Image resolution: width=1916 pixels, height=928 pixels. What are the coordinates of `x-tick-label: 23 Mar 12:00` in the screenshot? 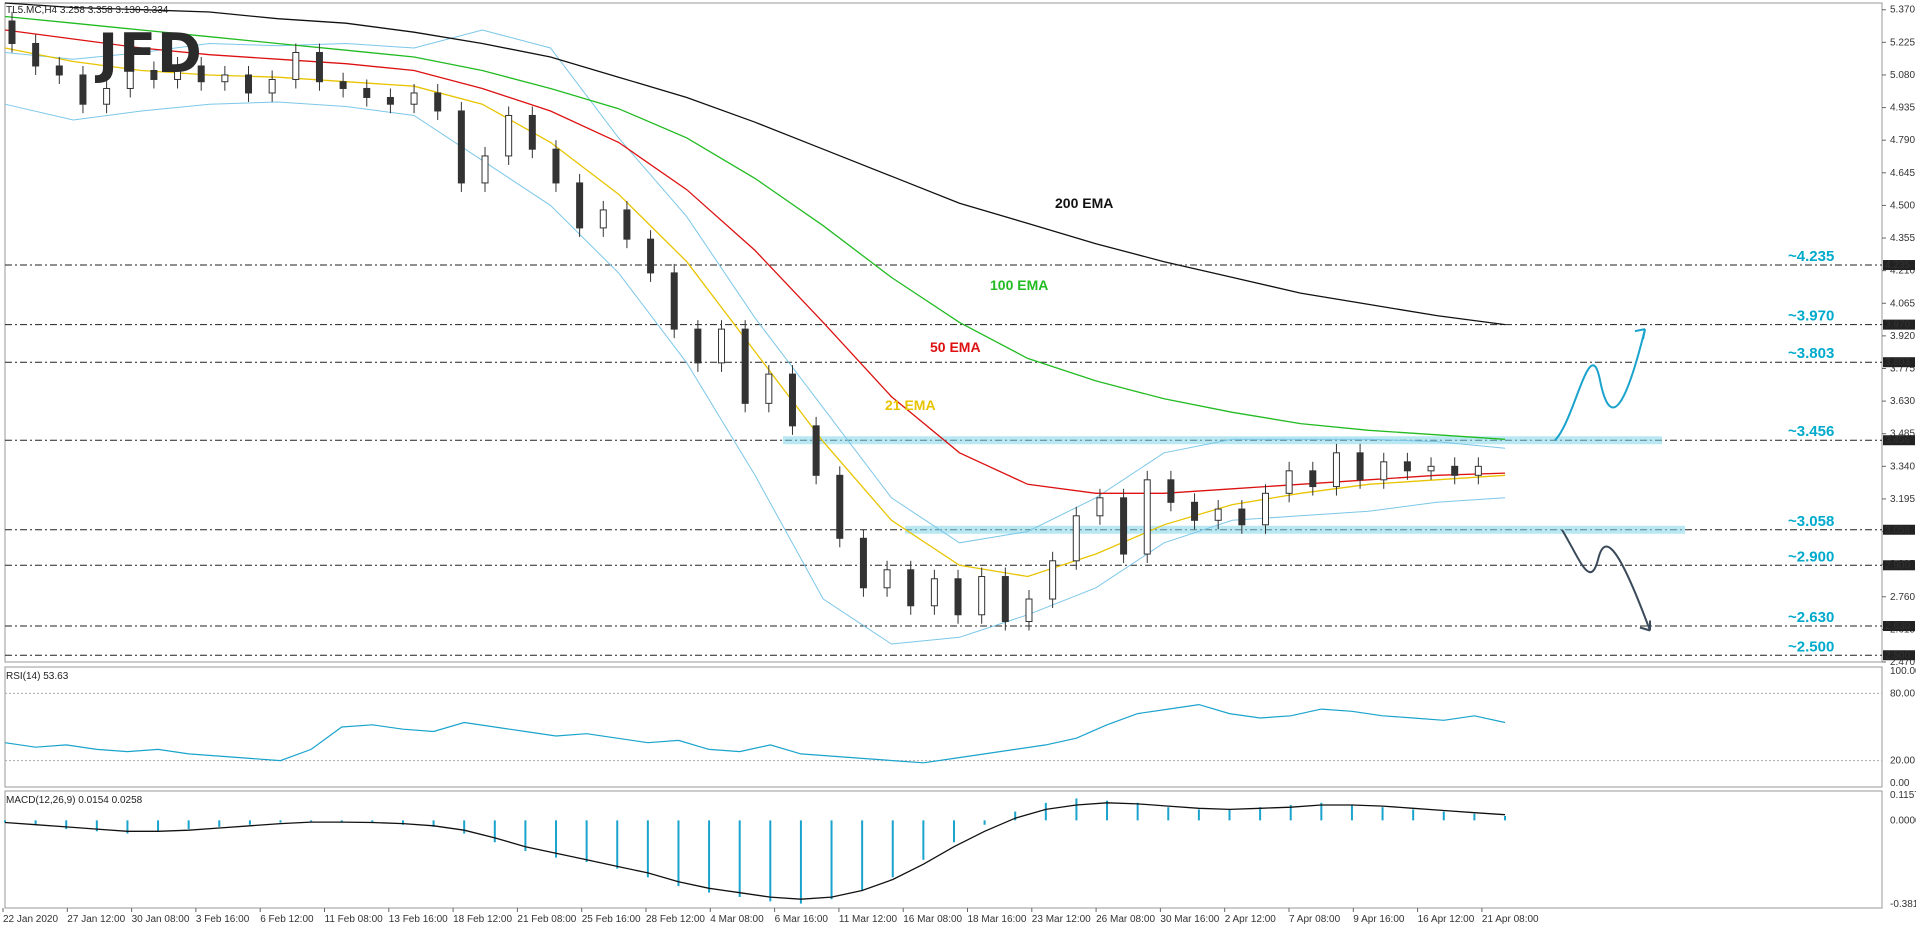 It's located at (1061, 919).